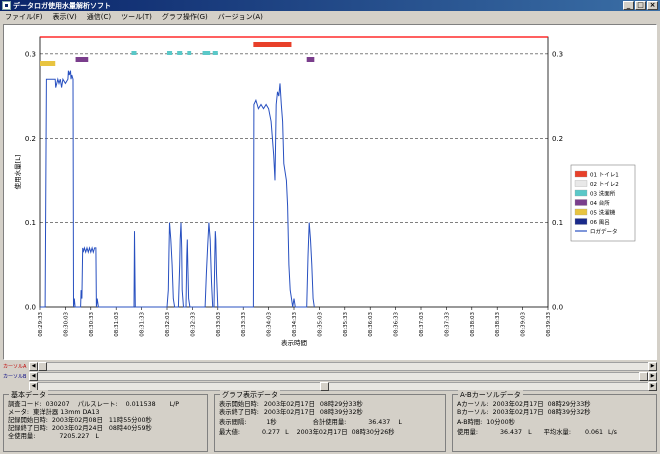  I want to click on display-end-time: 08時39分32秒, so click(341, 412).